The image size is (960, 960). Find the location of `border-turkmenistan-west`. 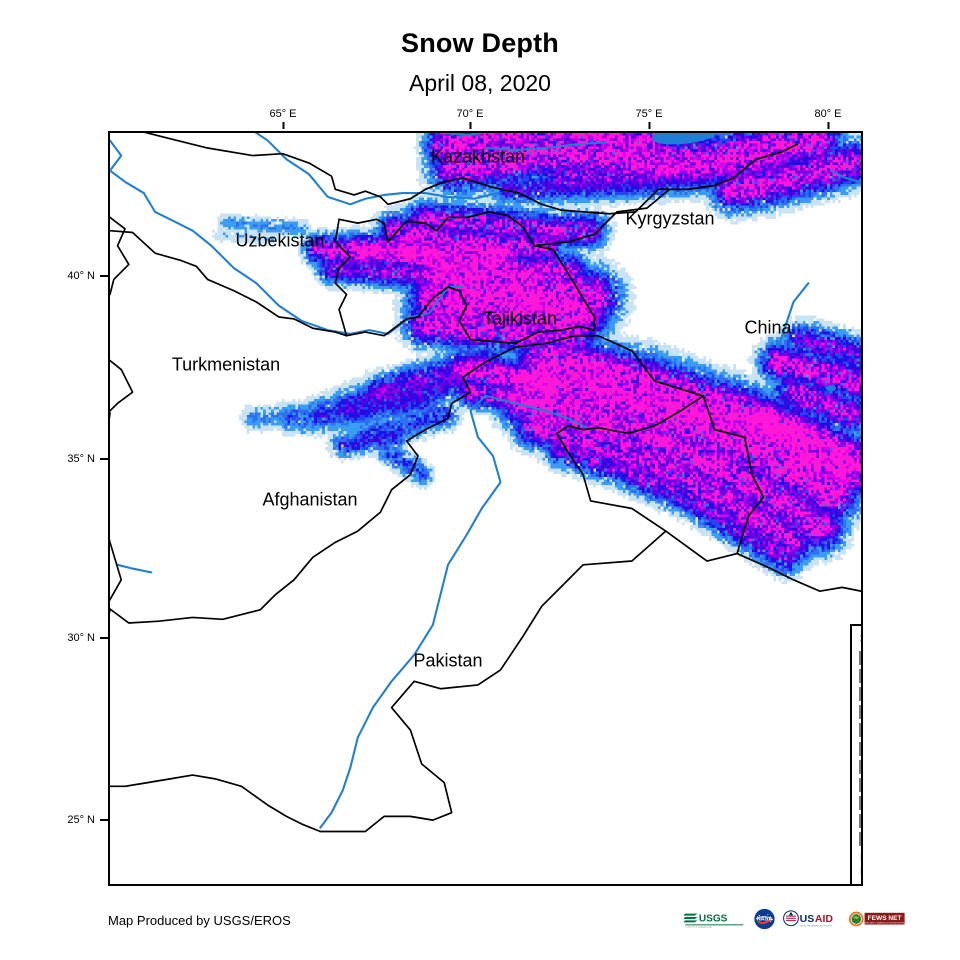

border-turkmenistan-west is located at coordinates (120, 256).